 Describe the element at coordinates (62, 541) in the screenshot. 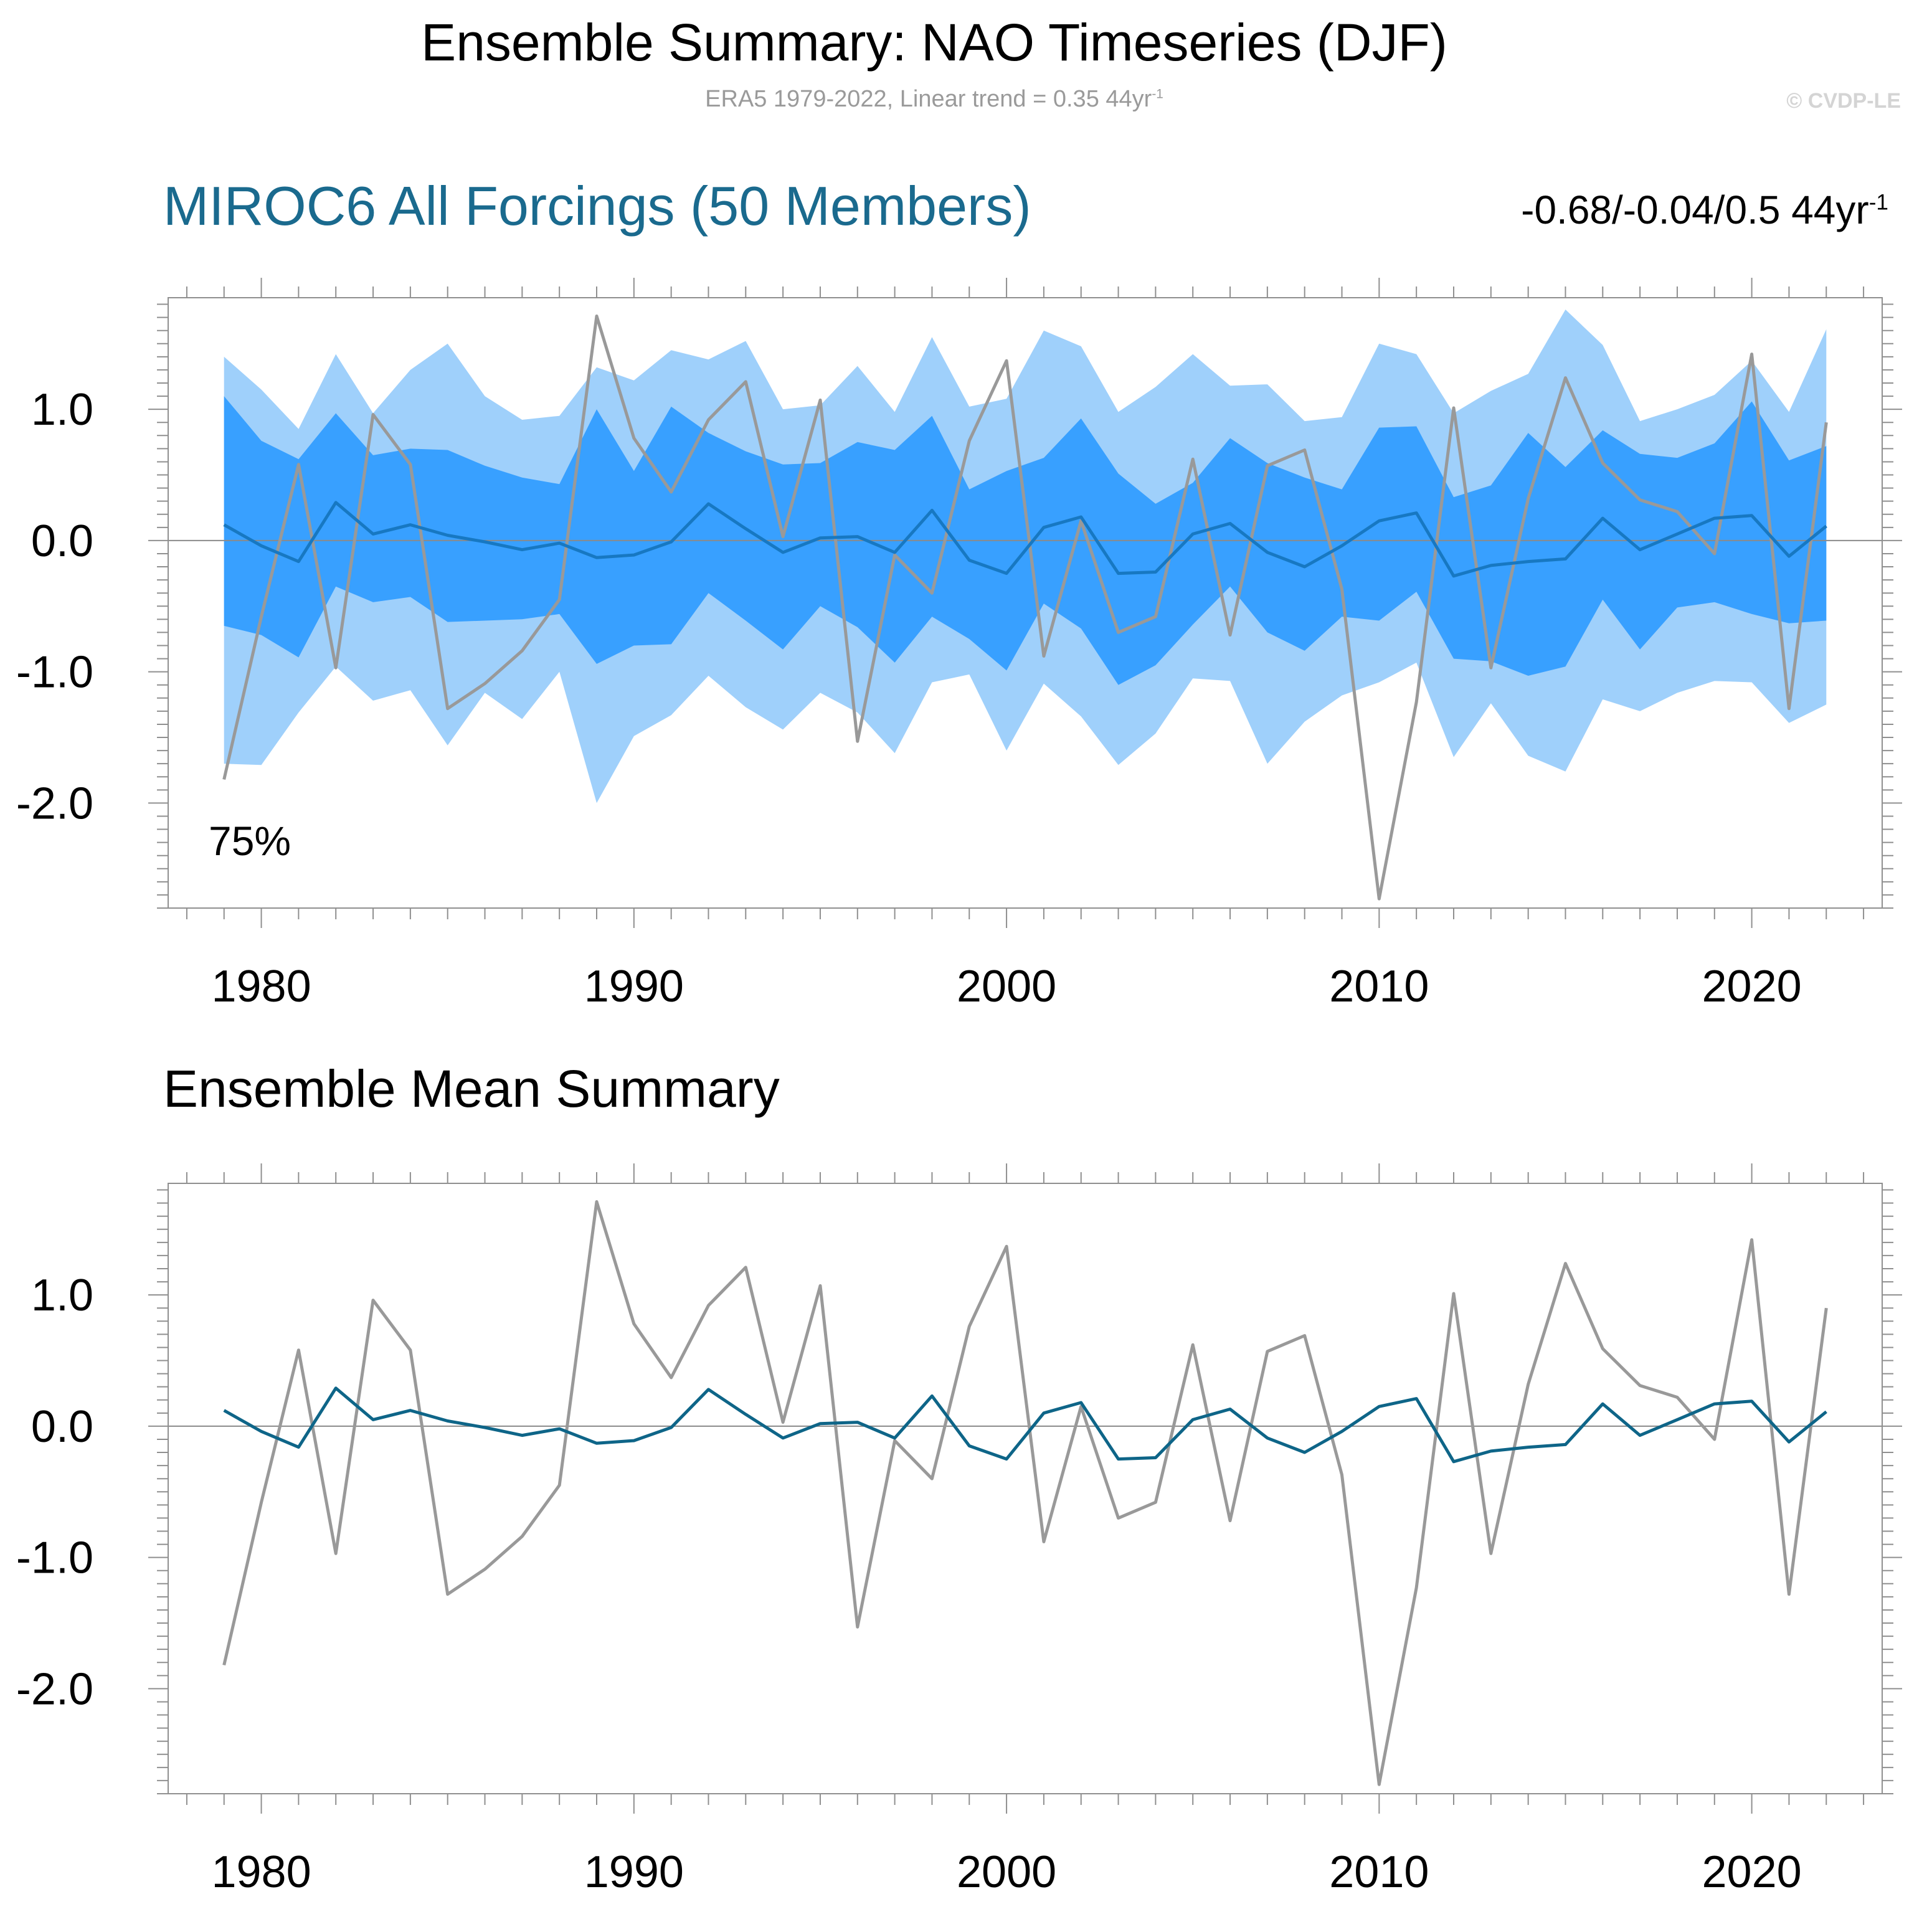

I see `panel1-ytick-label: 0.0` at that location.